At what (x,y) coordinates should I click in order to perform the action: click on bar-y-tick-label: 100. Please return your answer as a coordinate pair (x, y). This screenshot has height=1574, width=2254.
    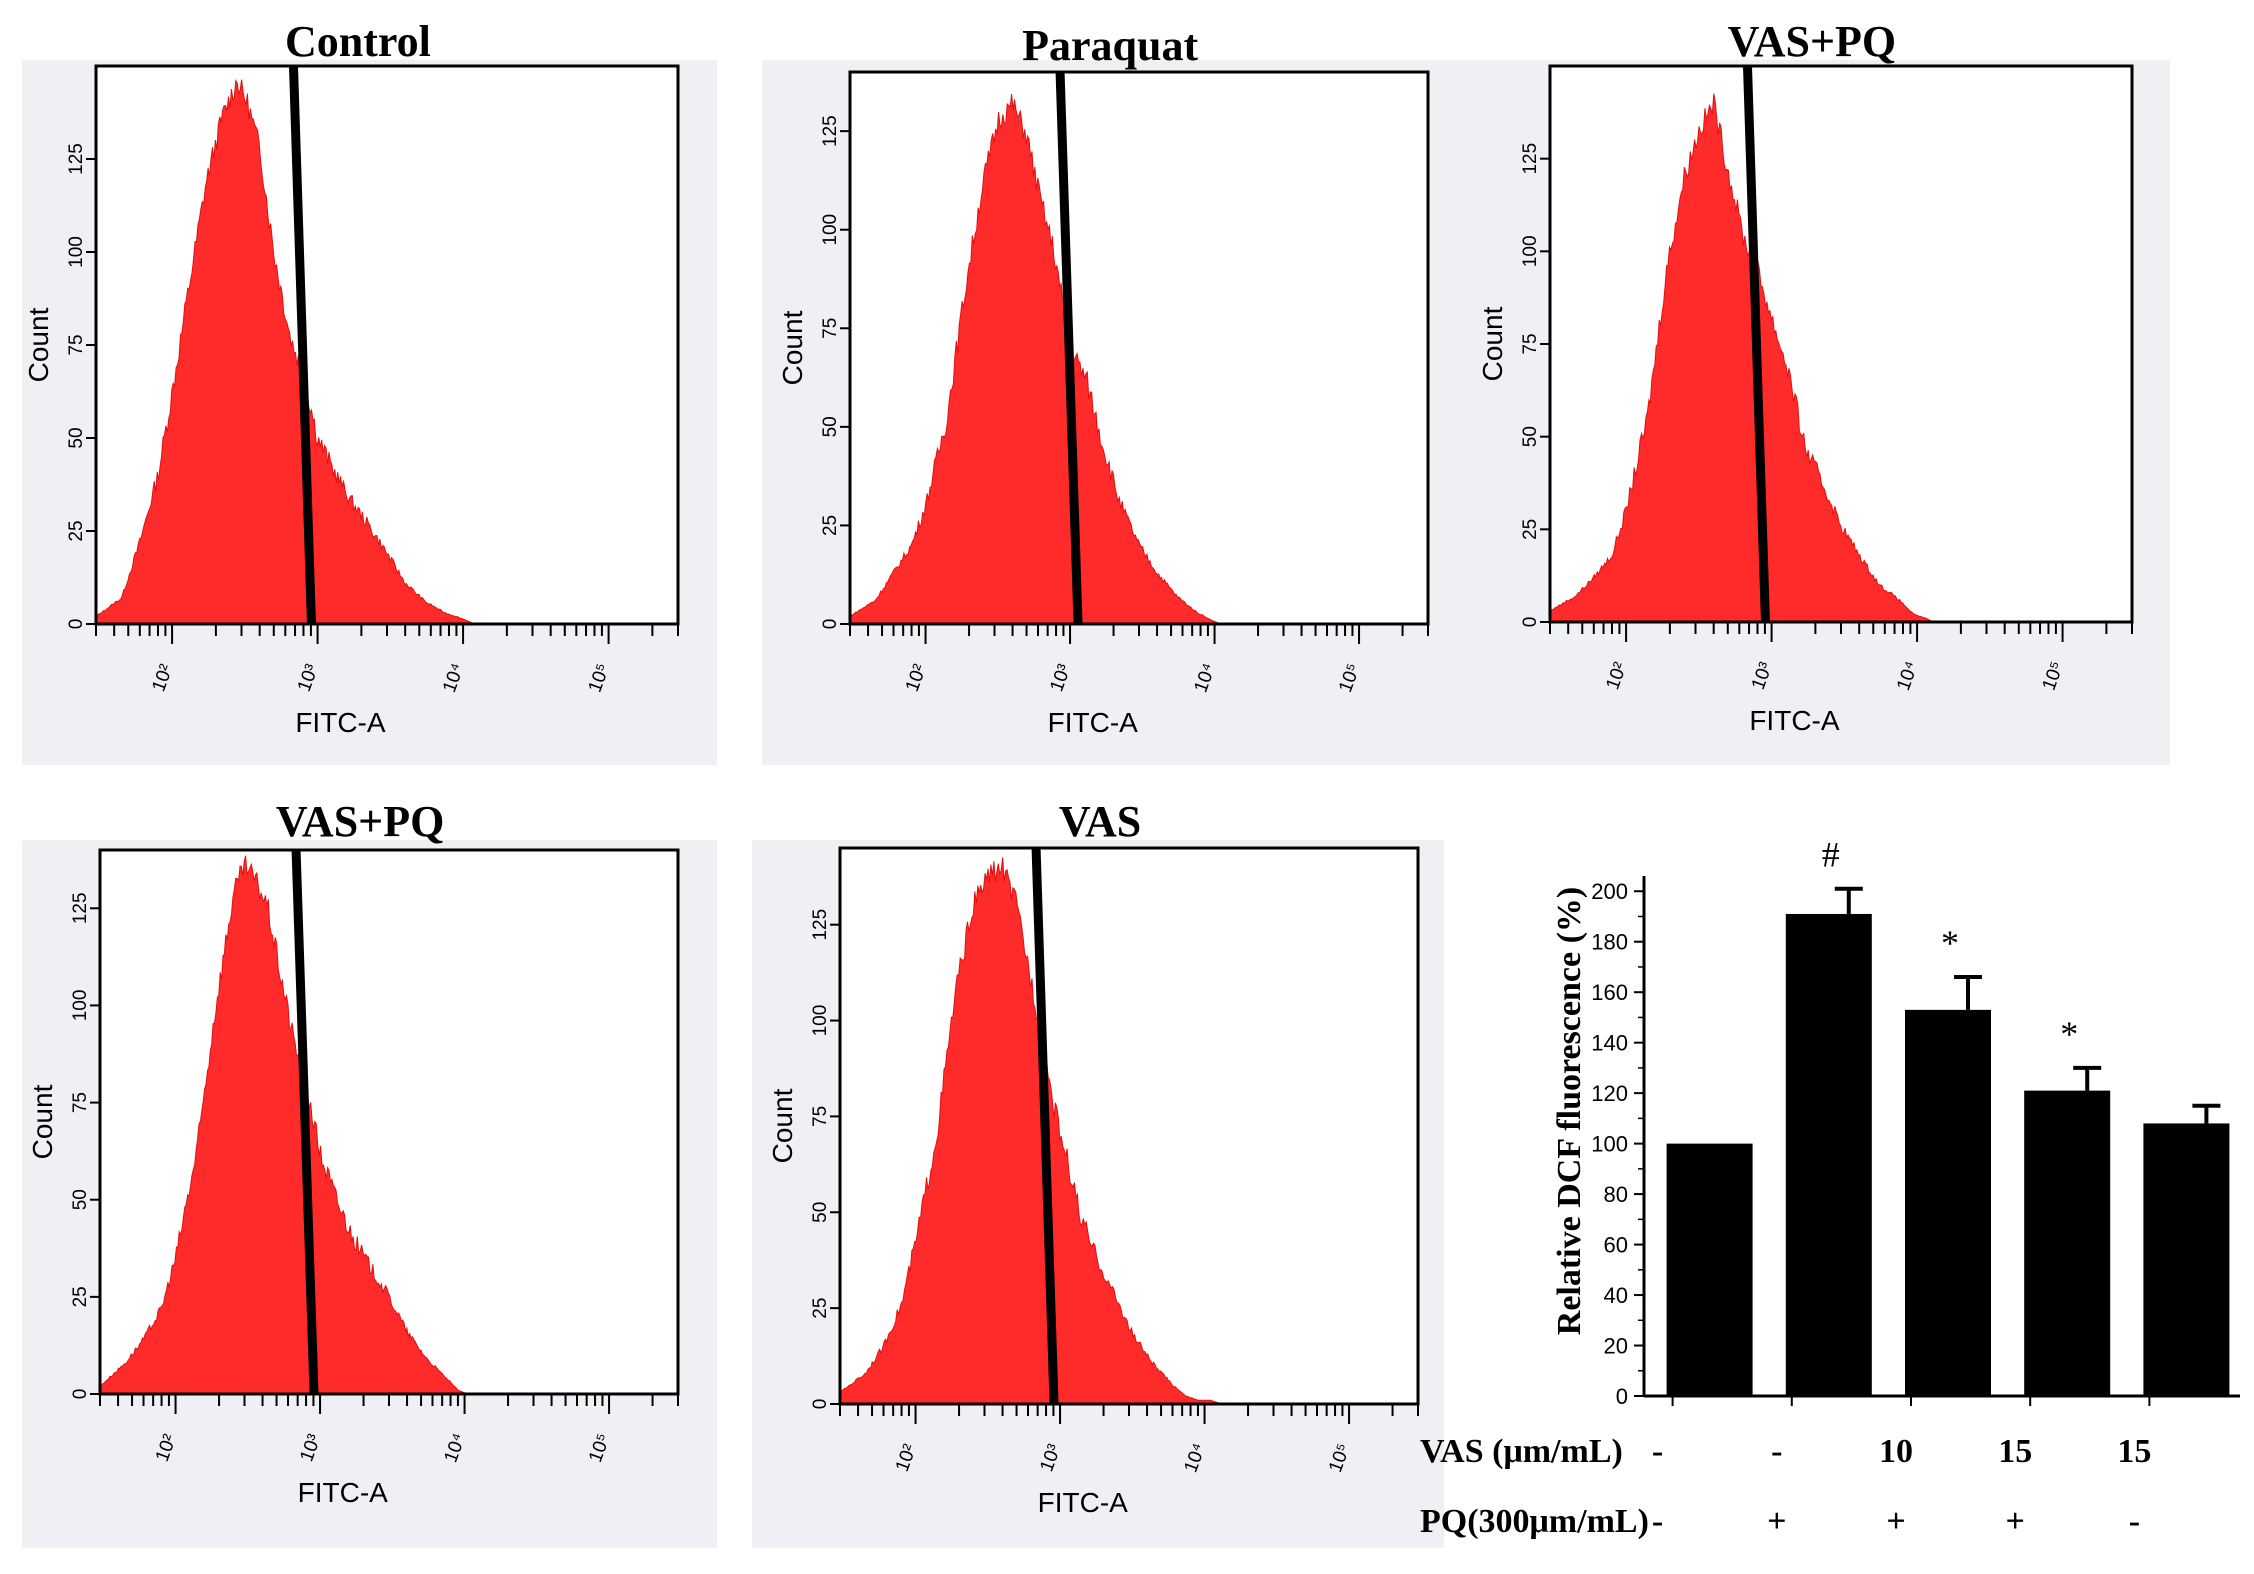
    Looking at the image, I should click on (1609, 1144).